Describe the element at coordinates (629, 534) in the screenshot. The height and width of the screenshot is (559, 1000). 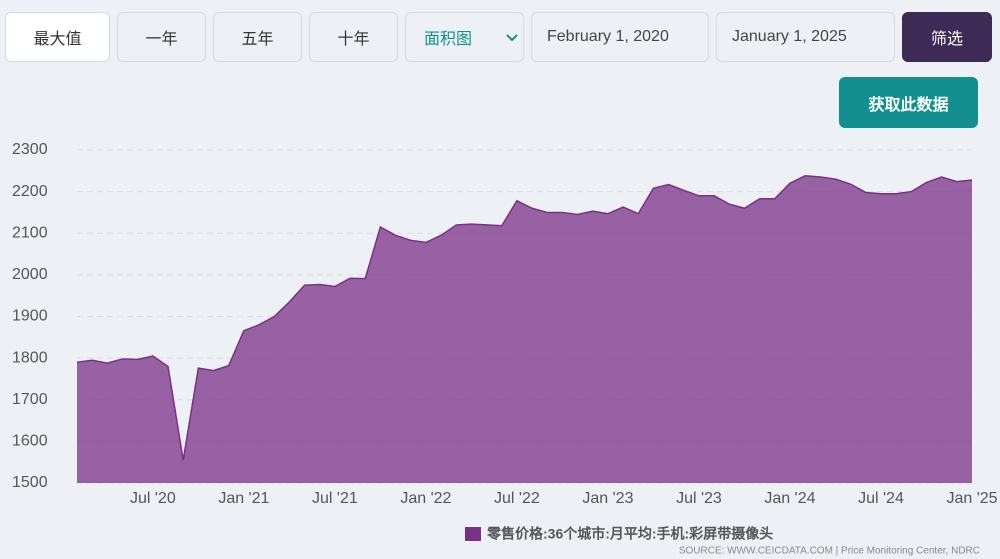
I see `legend-label: 零售价格:36个城市:月平均:手机:彩屏带摄像头` at that location.